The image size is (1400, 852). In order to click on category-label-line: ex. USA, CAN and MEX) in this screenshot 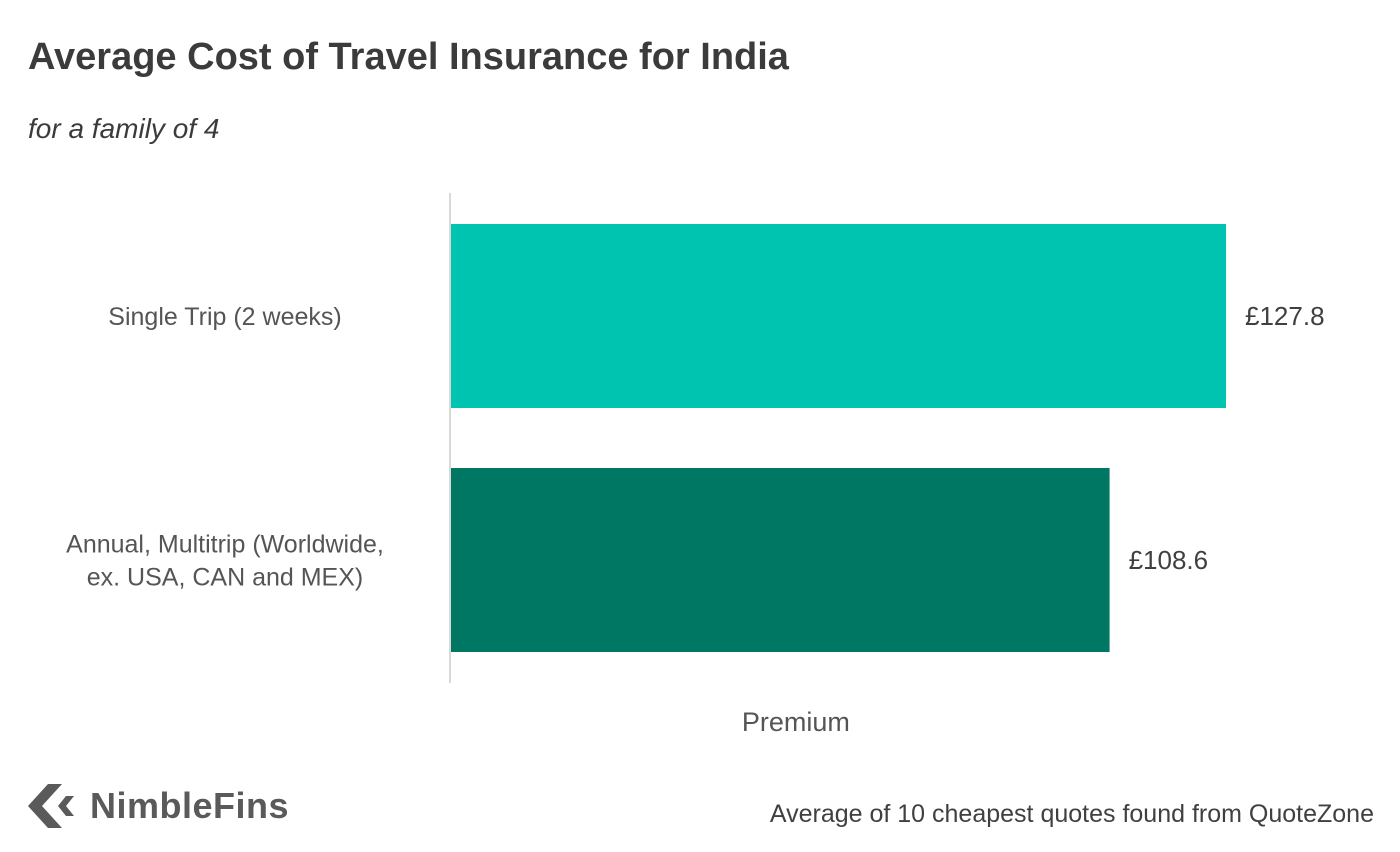, I will do `click(225, 578)`.